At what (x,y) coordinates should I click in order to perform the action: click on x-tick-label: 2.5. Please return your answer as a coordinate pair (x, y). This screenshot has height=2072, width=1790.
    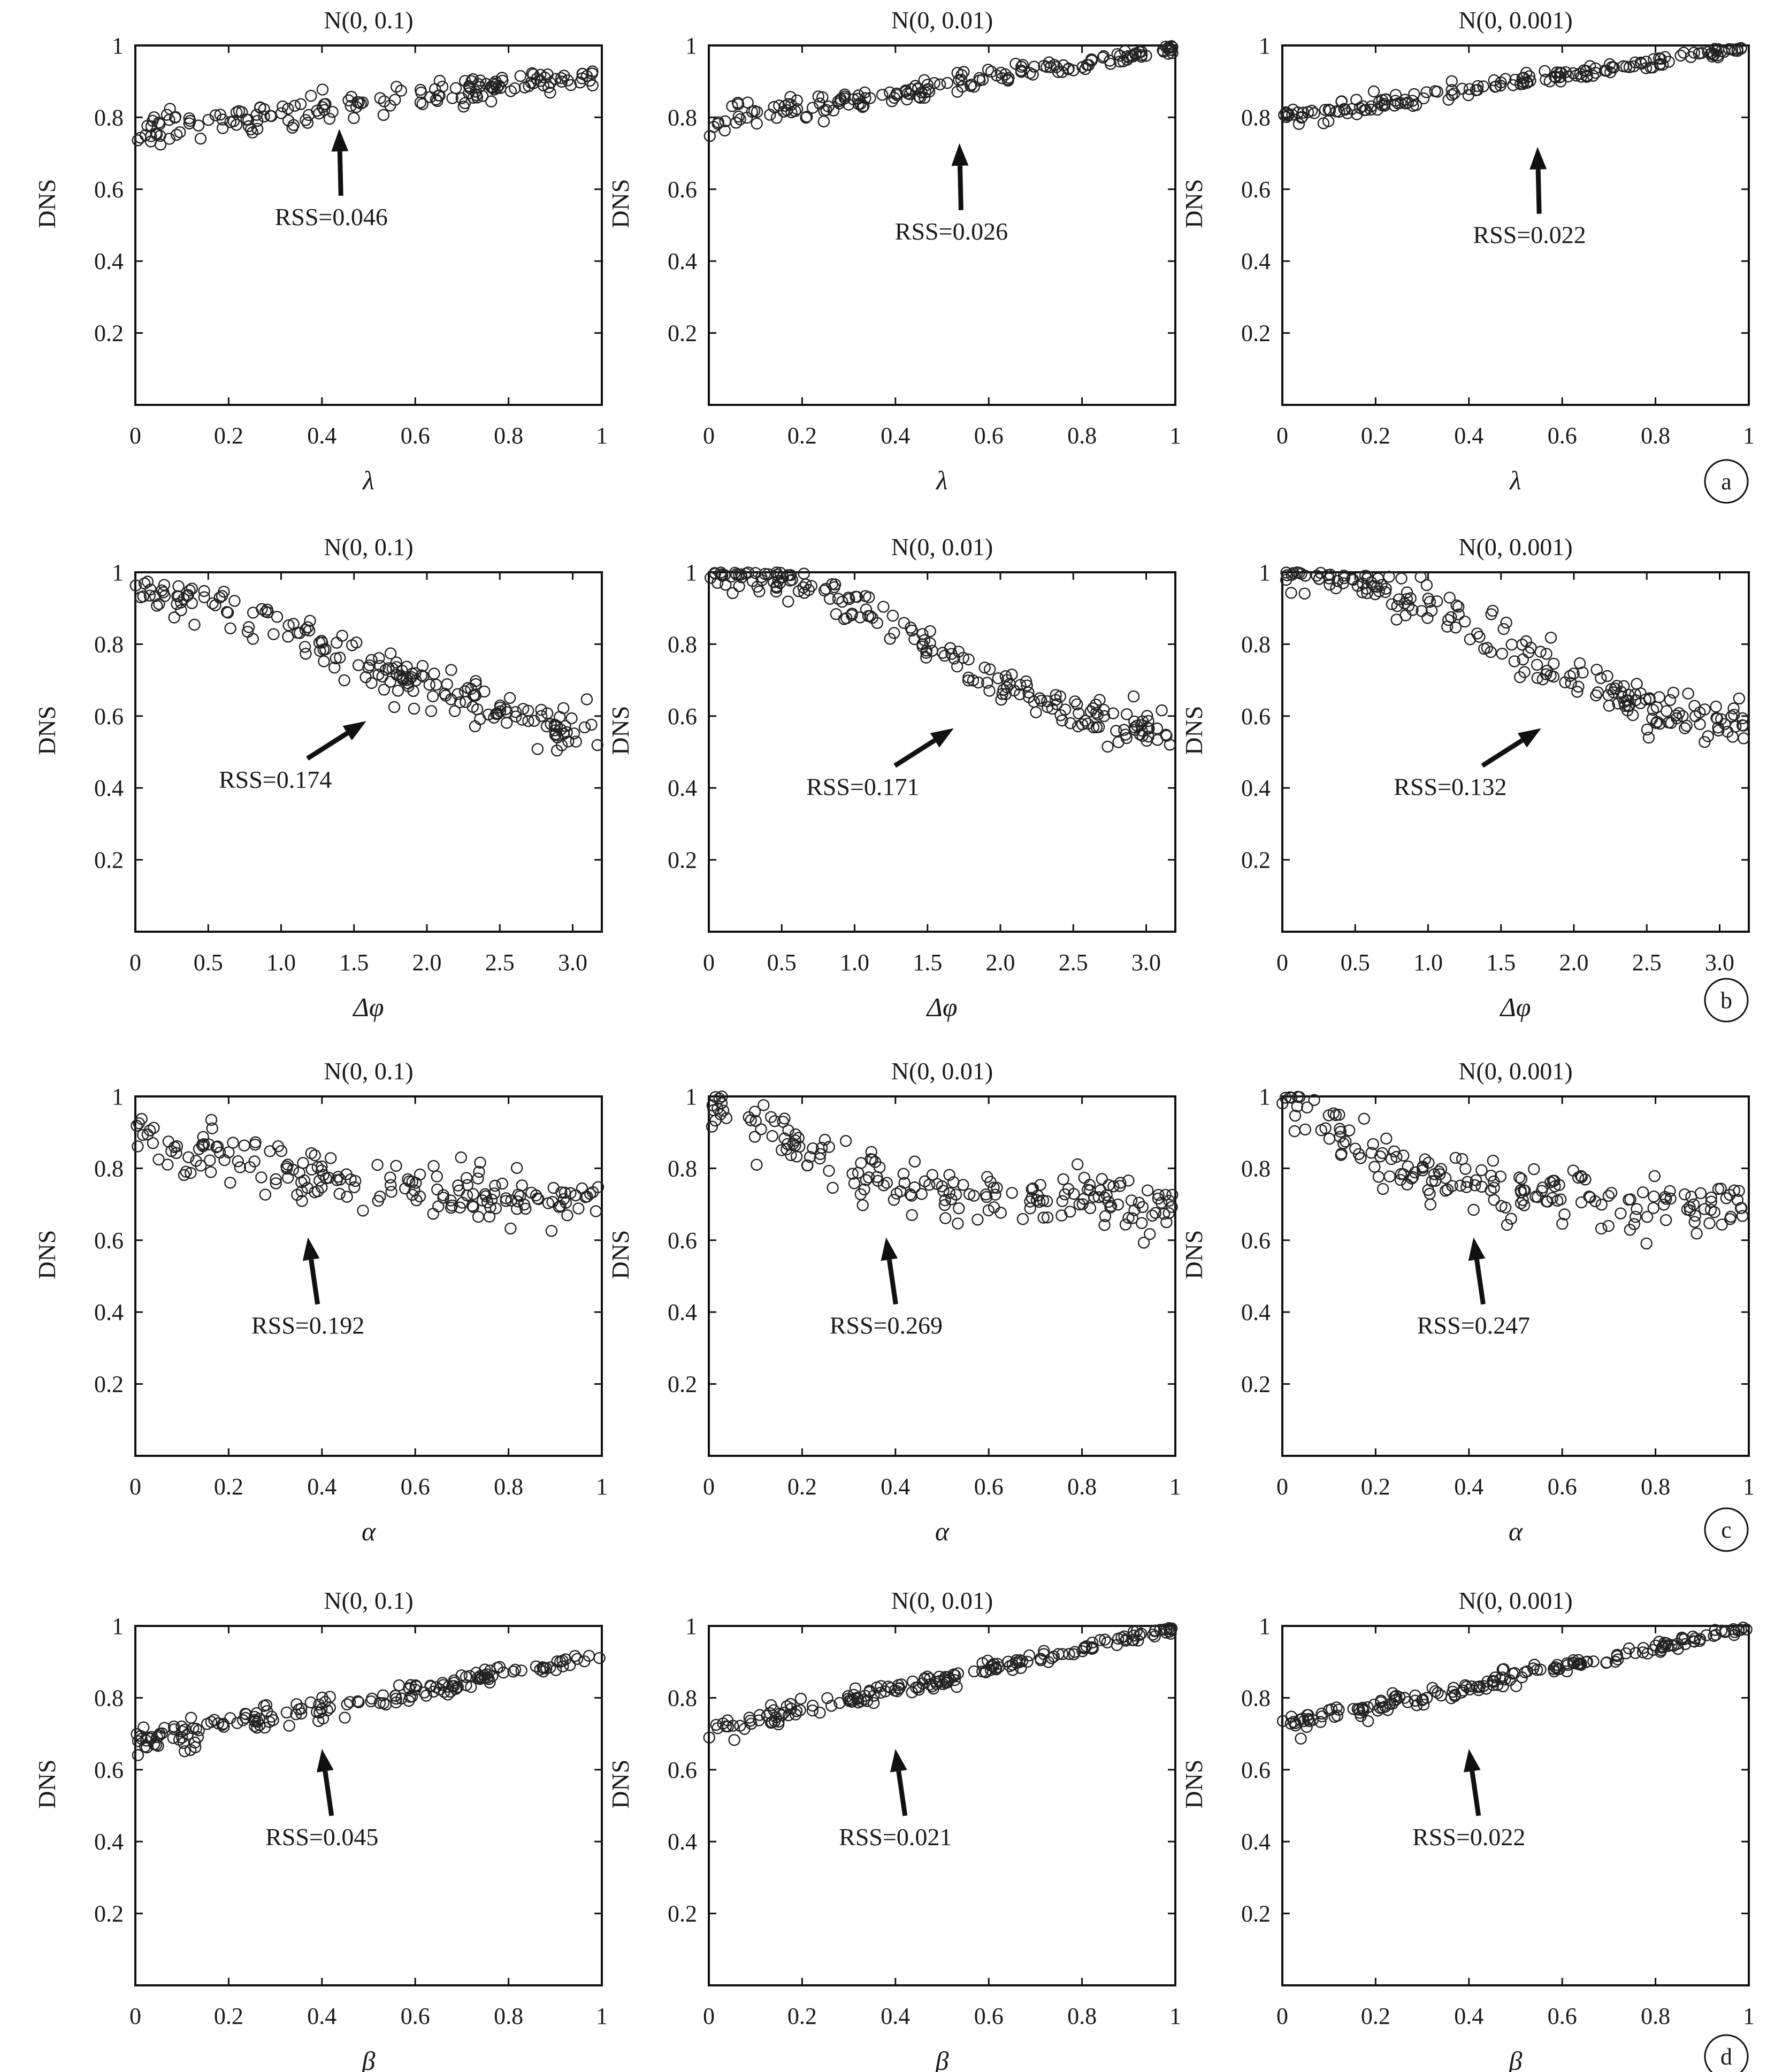
    Looking at the image, I should click on (1073, 963).